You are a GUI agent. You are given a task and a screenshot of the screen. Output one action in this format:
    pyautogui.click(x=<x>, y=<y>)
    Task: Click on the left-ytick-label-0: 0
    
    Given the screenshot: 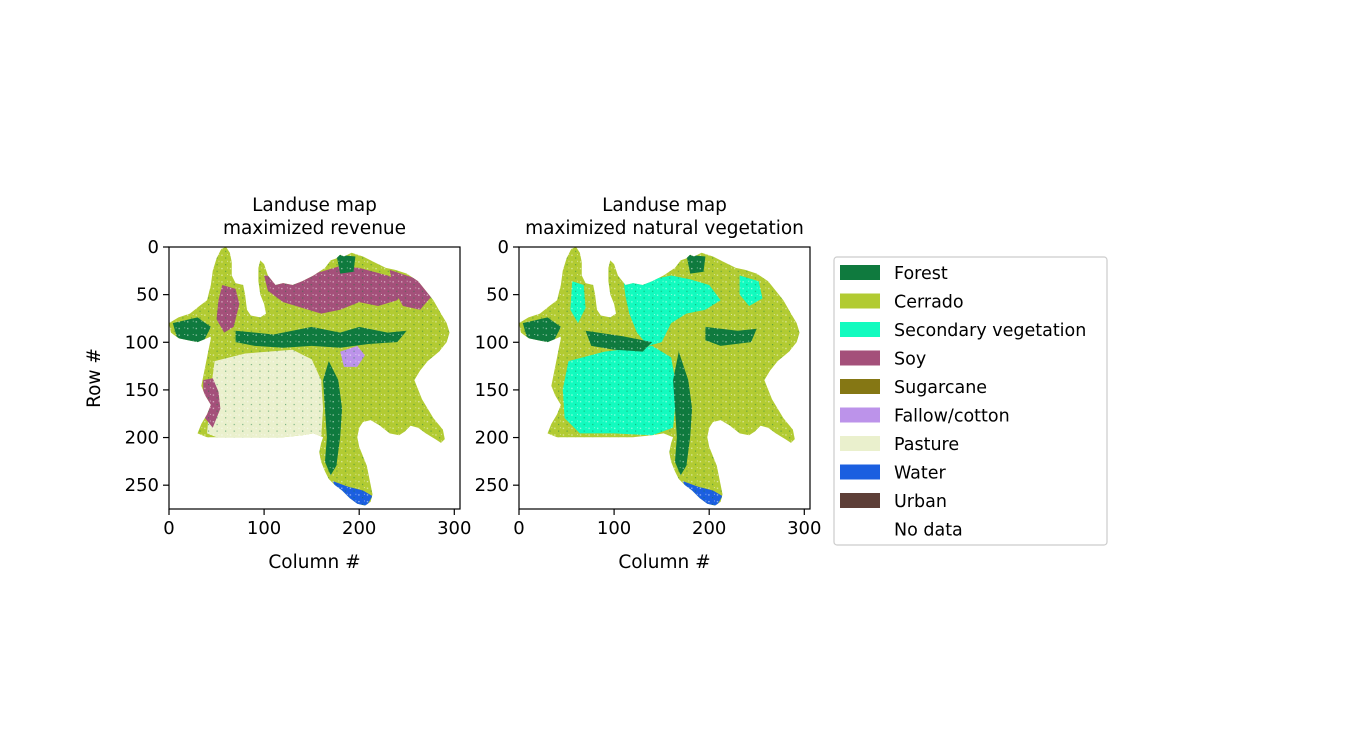 What is the action you would take?
    pyautogui.click(x=153, y=247)
    